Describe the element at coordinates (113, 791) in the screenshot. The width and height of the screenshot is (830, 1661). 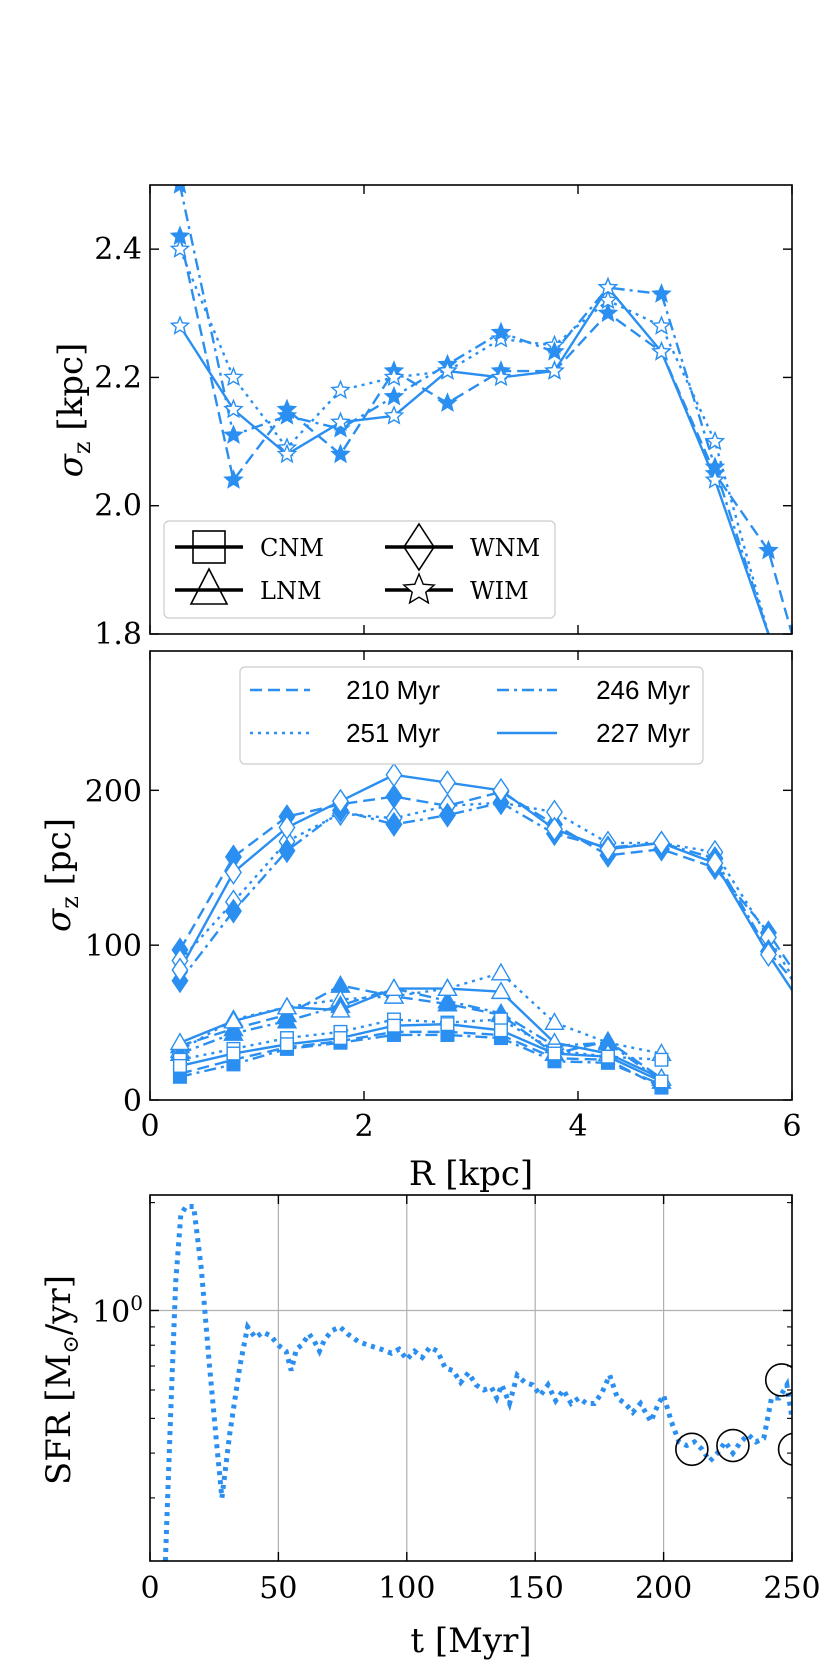
I see `mid-ytick-label: 200` at that location.